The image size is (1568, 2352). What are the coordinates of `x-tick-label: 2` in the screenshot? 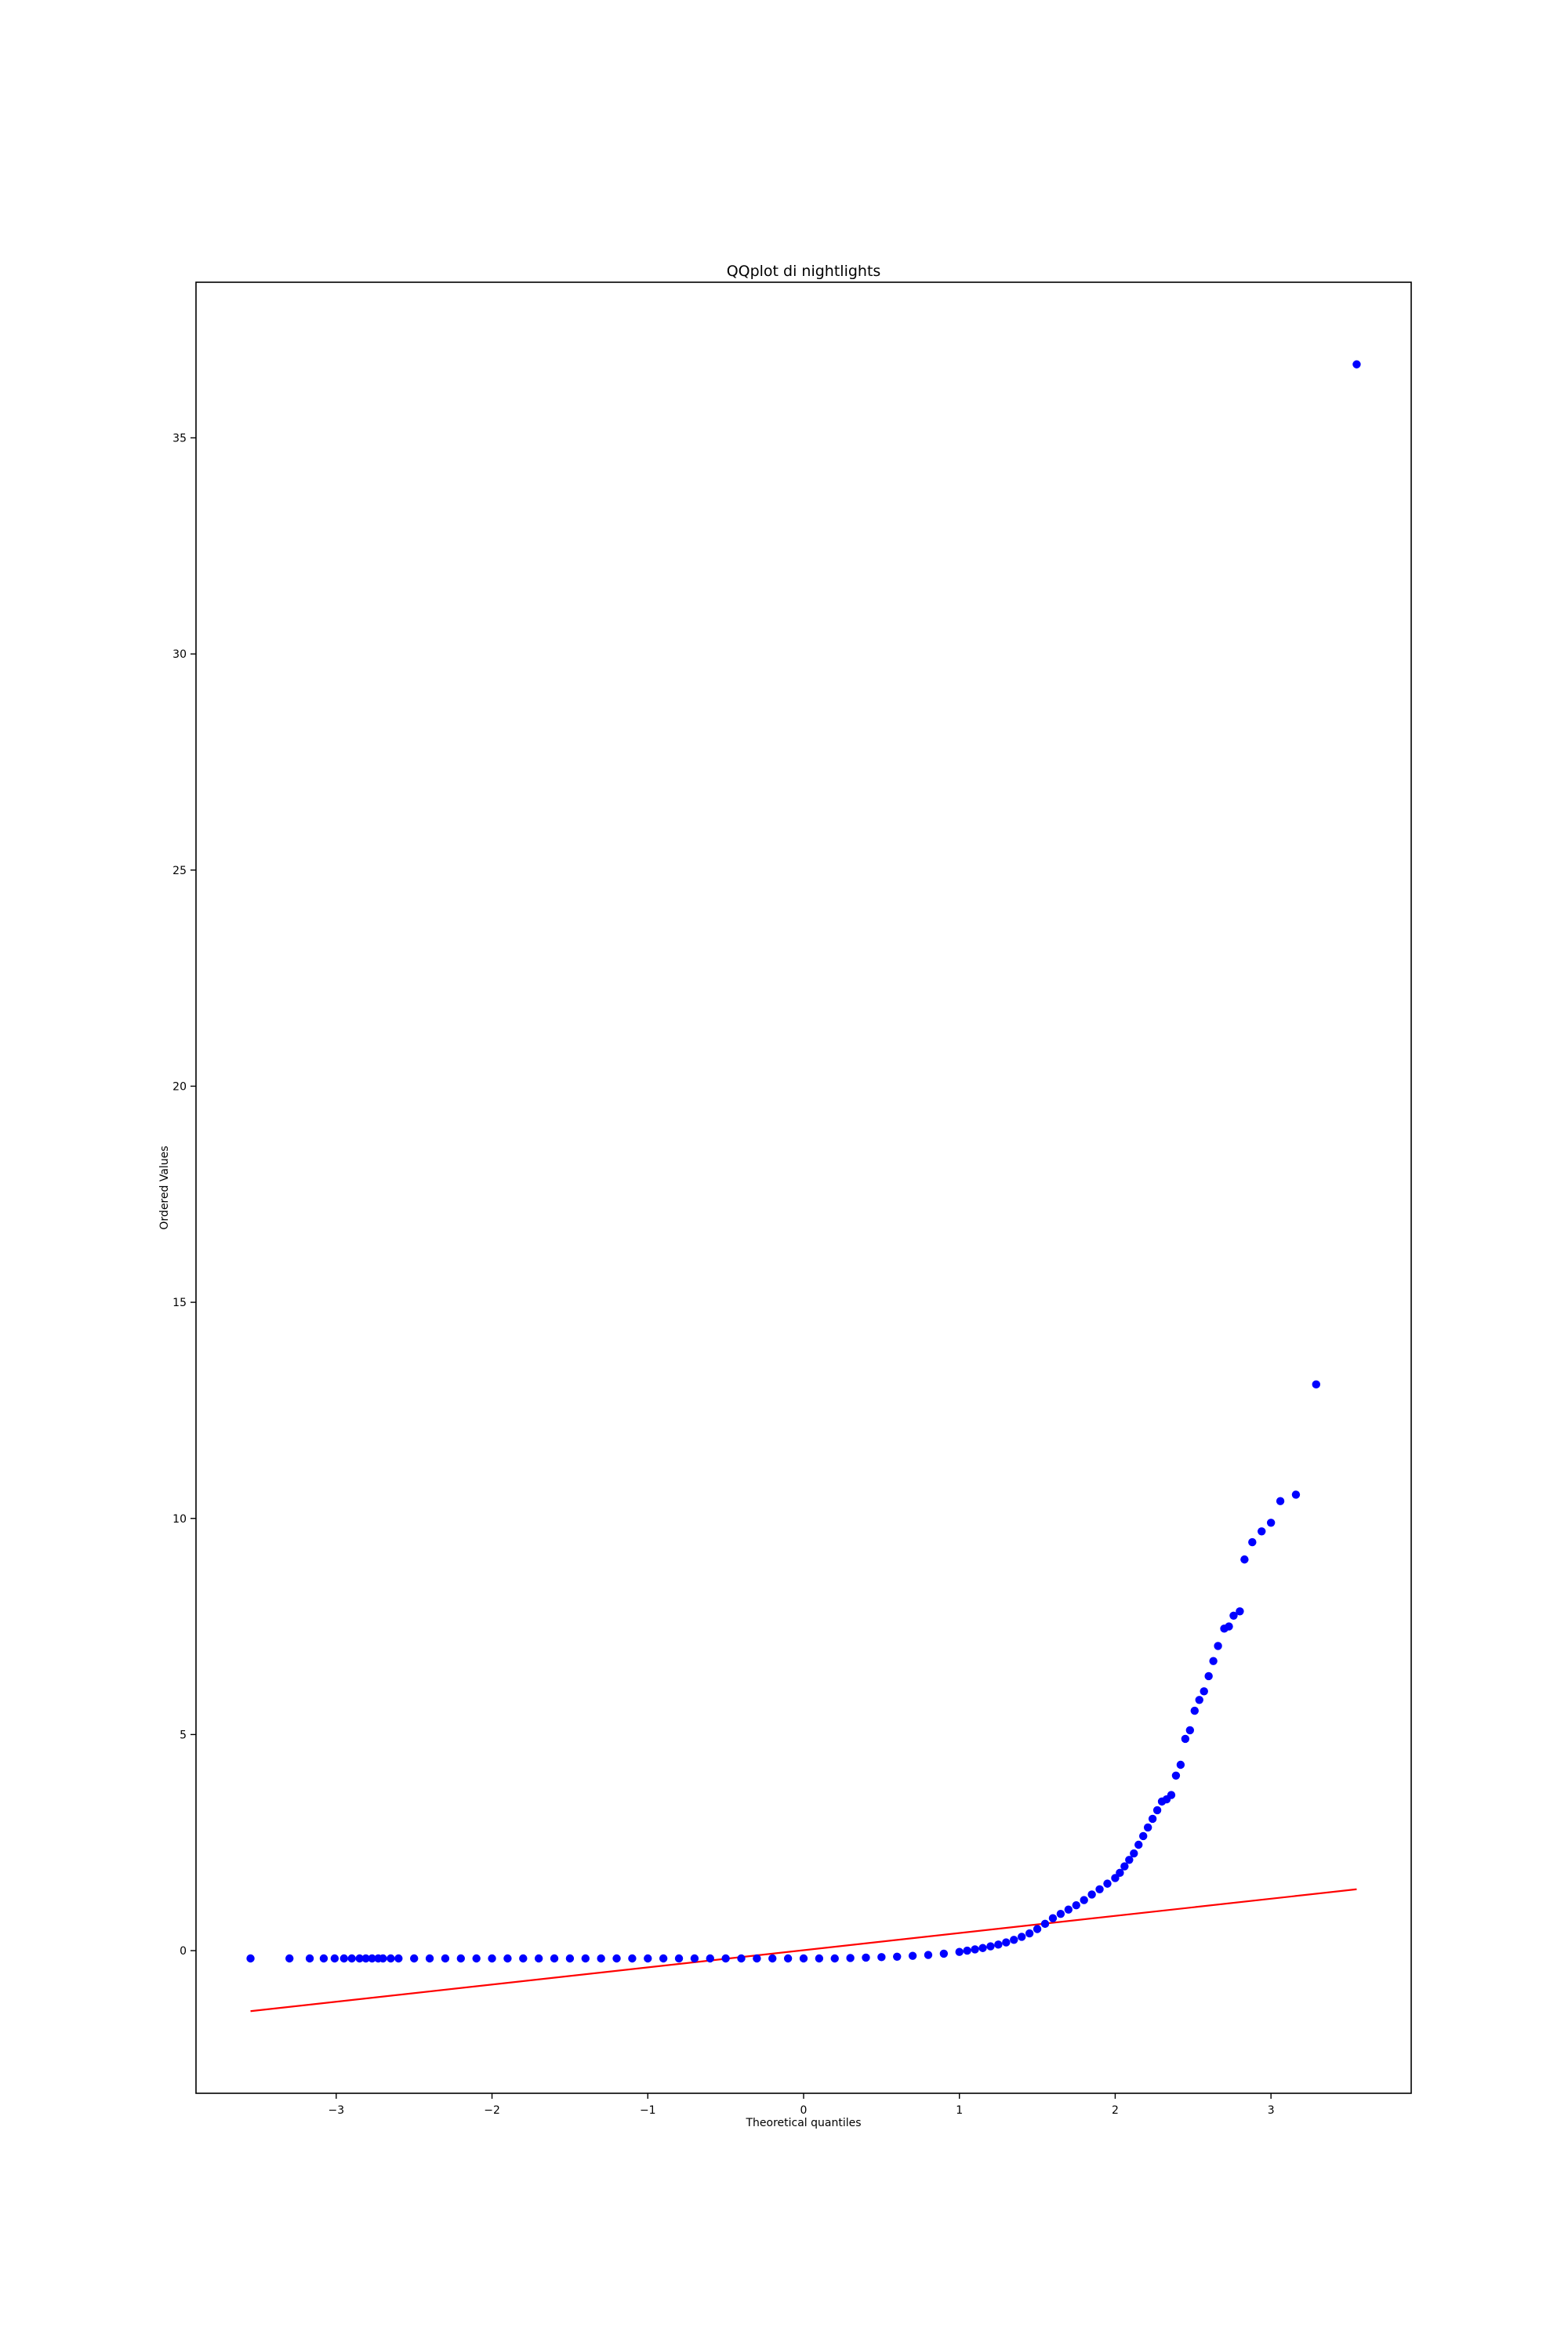 It's located at (1115, 2110).